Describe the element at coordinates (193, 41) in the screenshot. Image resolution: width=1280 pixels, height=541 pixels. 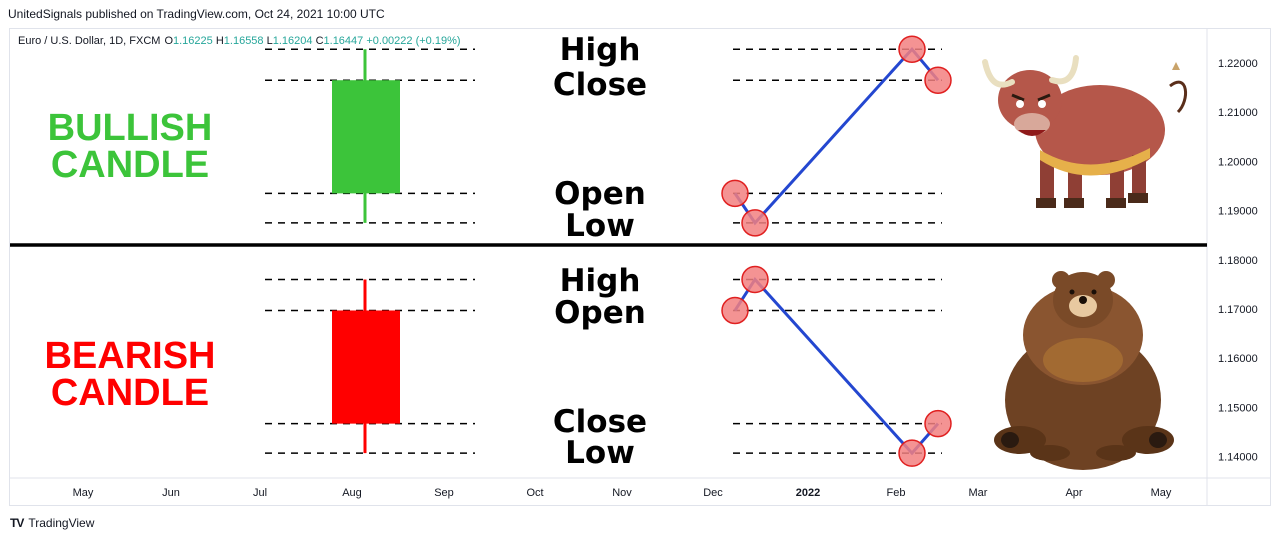
I see `legend-o-value: 1.16225` at that location.